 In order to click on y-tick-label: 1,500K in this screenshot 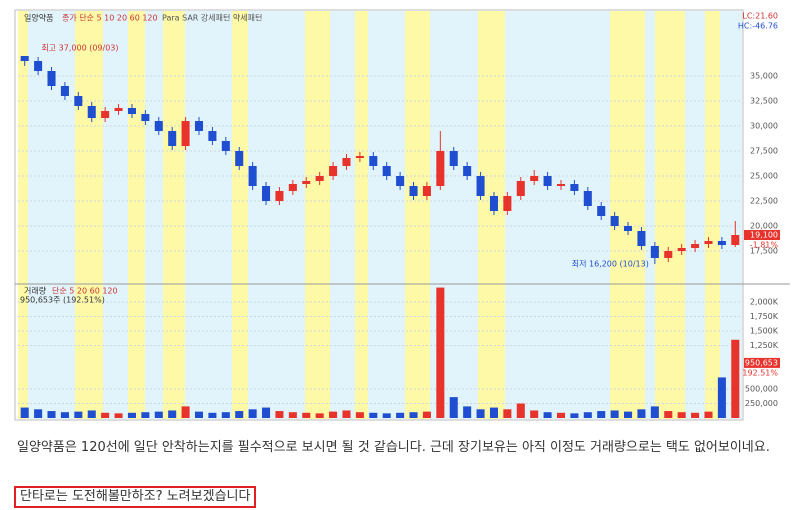, I will do `click(764, 331)`.